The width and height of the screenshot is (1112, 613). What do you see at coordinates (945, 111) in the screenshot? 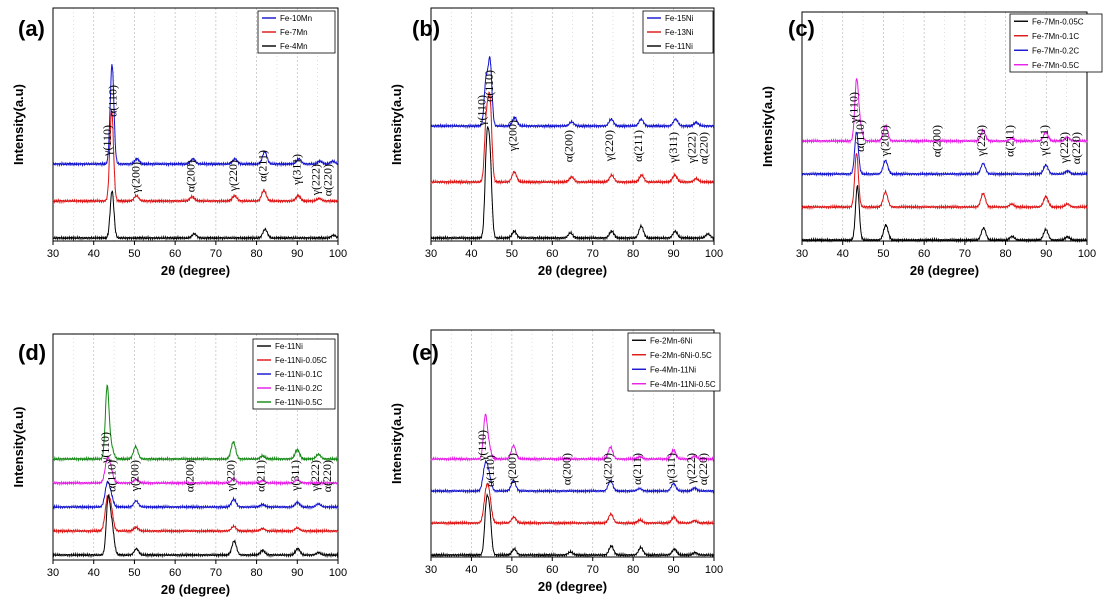
I see `series-line-fe-7mn-0.5c` at bounding box center [945, 111].